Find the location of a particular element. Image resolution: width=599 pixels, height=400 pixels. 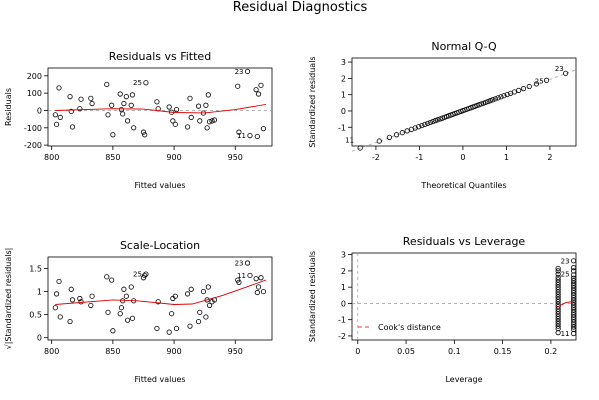

y-tick-label: 0.5 is located at coordinates (35, 315).